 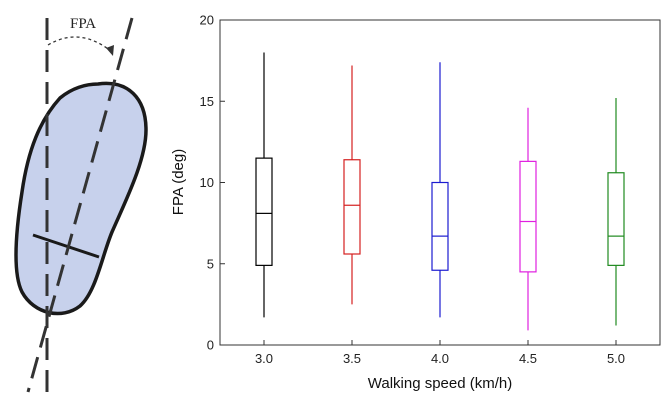 I want to click on box-3.5, so click(x=352, y=185).